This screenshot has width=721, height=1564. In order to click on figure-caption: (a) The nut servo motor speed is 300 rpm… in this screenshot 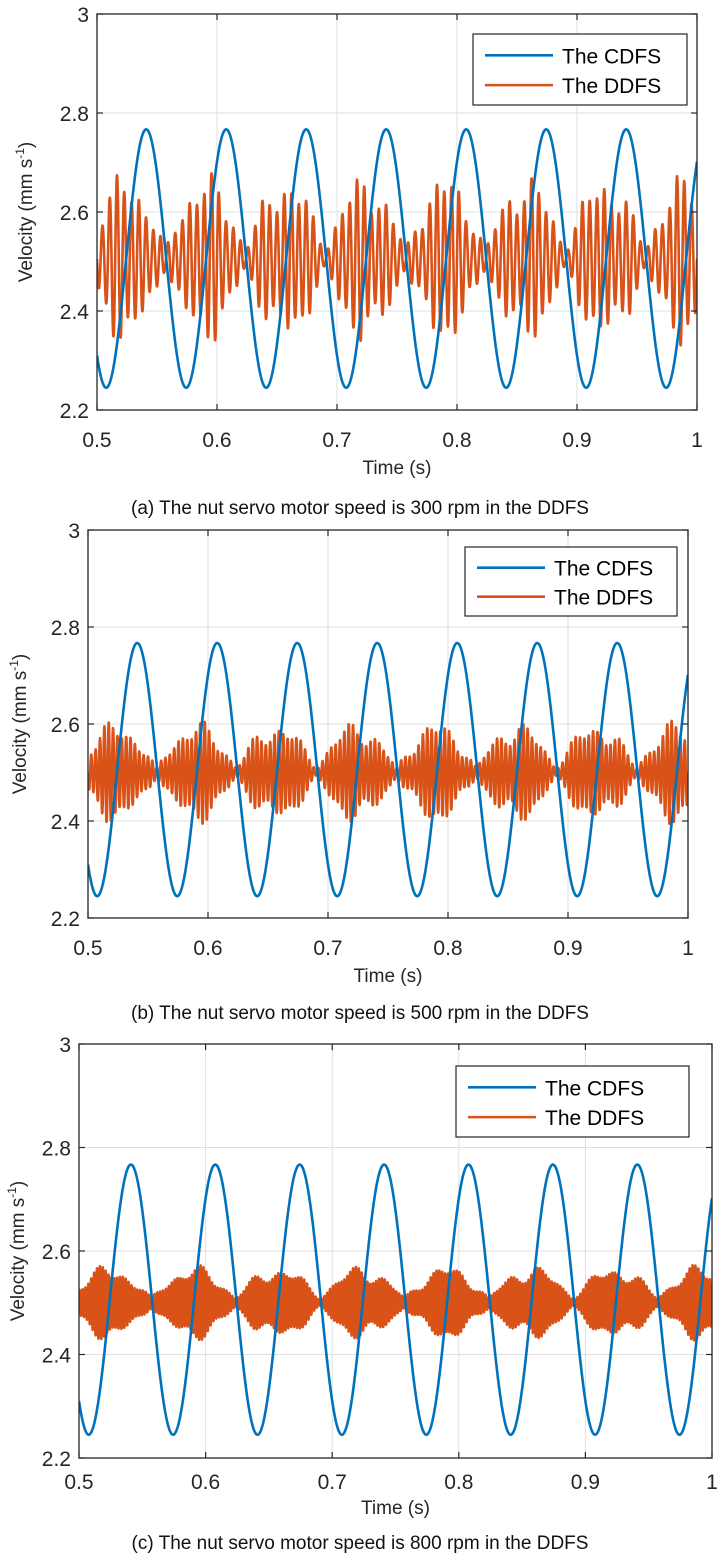, I will do `click(360, 508)`.